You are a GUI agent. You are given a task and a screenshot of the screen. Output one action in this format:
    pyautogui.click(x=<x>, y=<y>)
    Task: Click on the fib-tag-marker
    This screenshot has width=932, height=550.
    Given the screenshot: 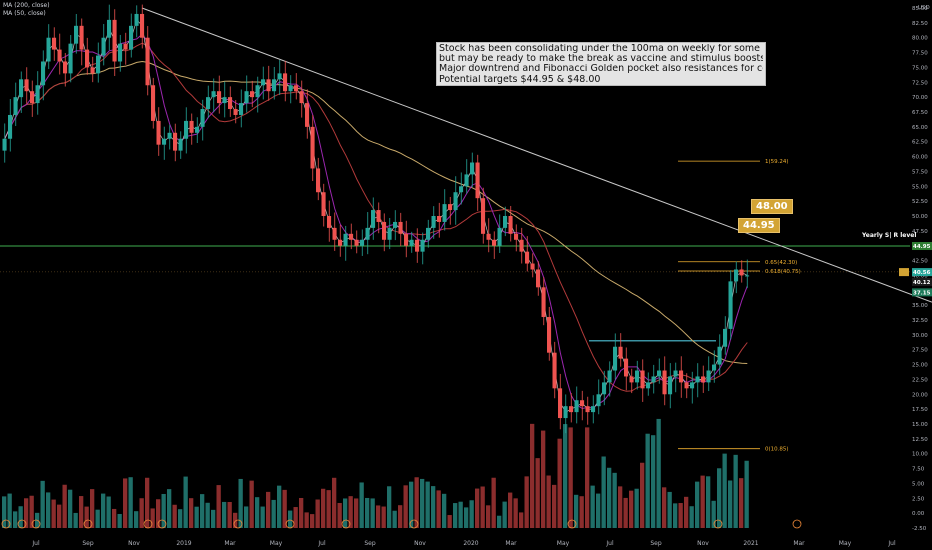 What is the action you would take?
    pyautogui.click(x=904, y=272)
    